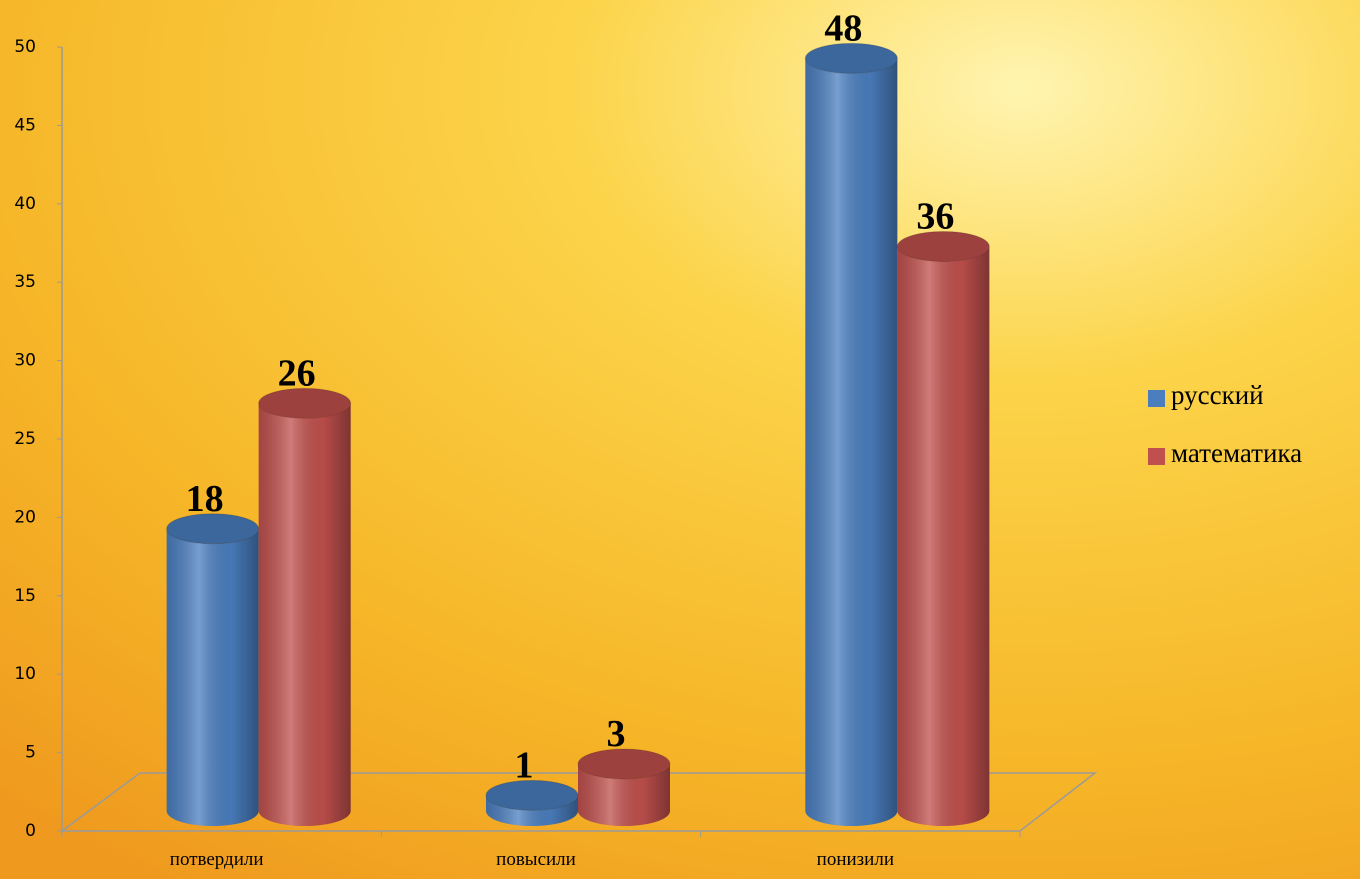  What do you see at coordinates (25, 674) in the screenshot?
I see `y-tick-label: 10` at bounding box center [25, 674].